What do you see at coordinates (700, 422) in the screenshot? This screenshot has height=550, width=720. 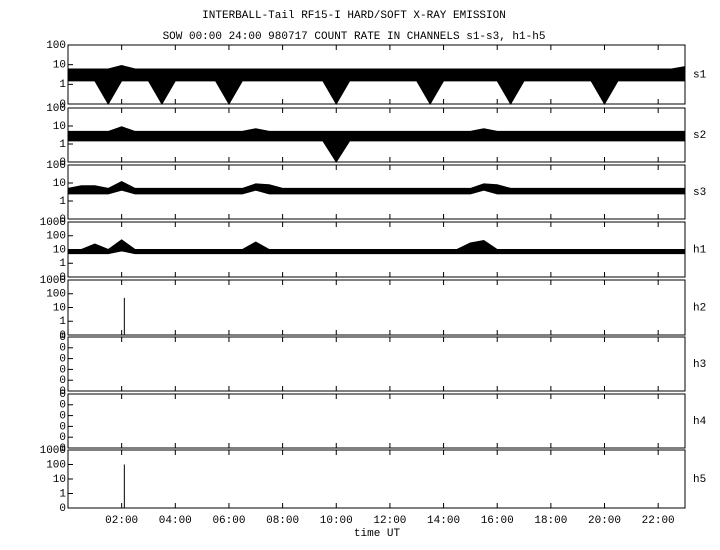 I see `panel-name: h4` at bounding box center [700, 422].